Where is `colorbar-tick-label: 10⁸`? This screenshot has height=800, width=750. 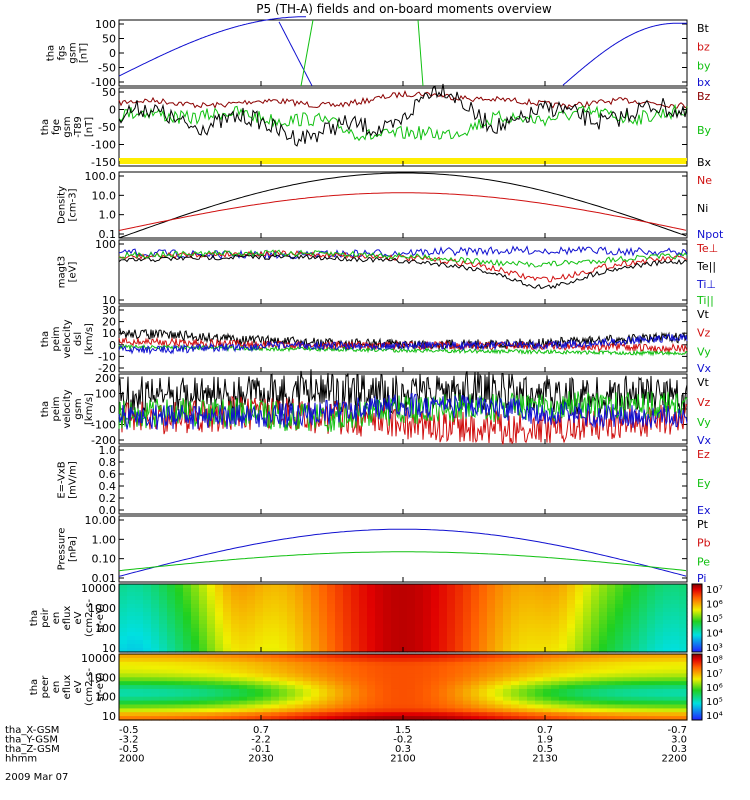 colorbar-tick-label: 10⁸ is located at coordinates (714, 660).